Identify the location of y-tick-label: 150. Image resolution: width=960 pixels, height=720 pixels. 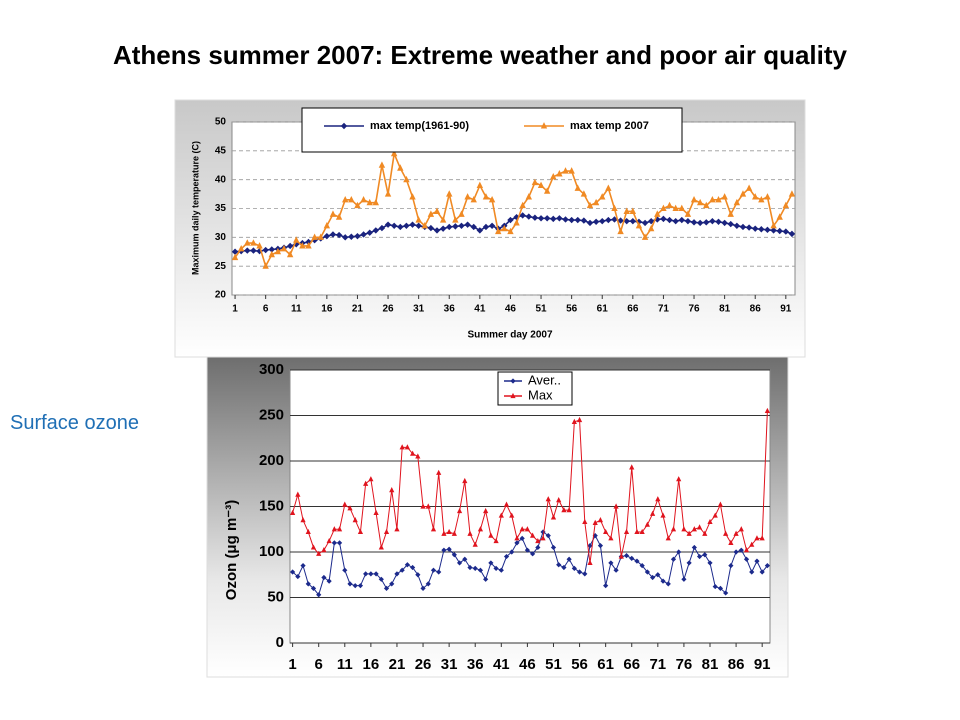
(271, 505).